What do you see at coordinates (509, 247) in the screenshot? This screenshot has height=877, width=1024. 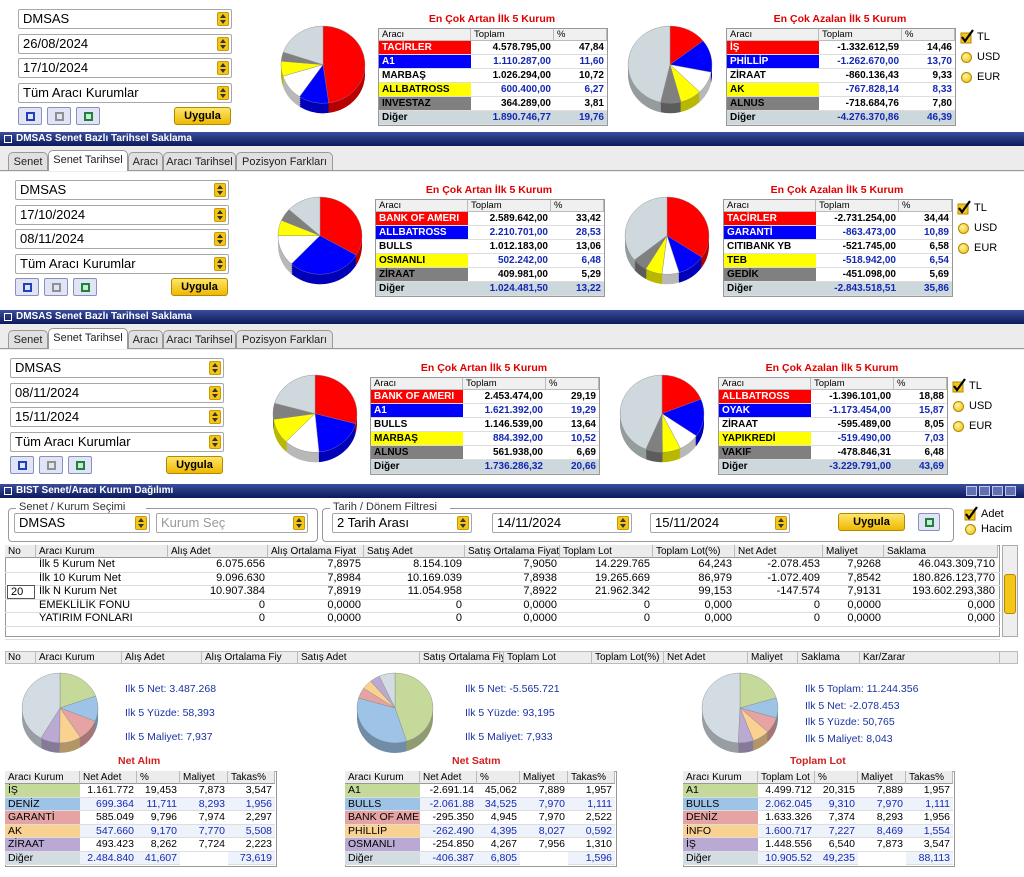 I see `cell: 1.012.183,00` at bounding box center [509, 247].